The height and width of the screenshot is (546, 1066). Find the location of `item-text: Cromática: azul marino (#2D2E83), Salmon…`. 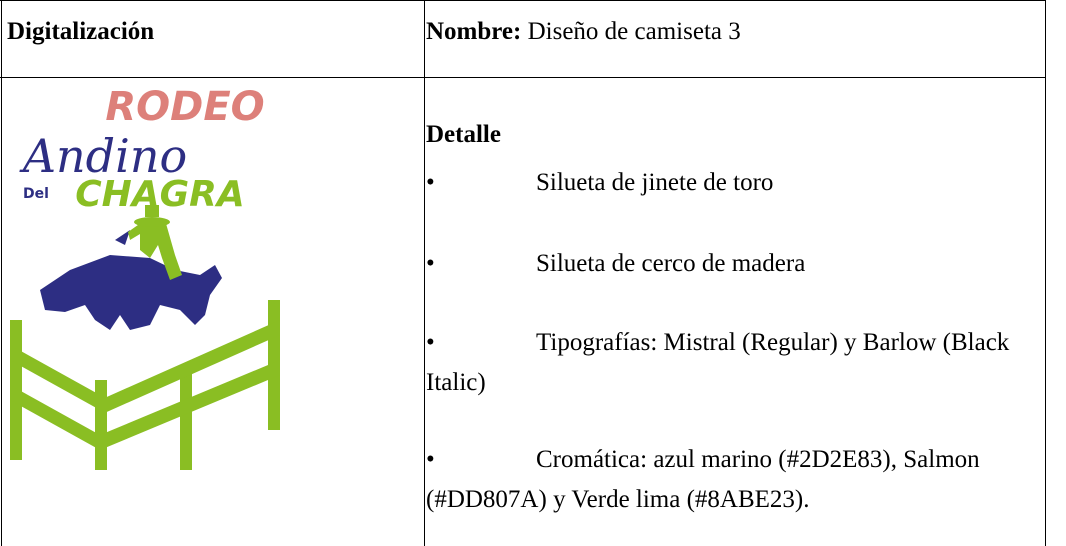

item-text: Cromática: azul marino (#2D2E83), Salmon… is located at coordinates (703, 479).